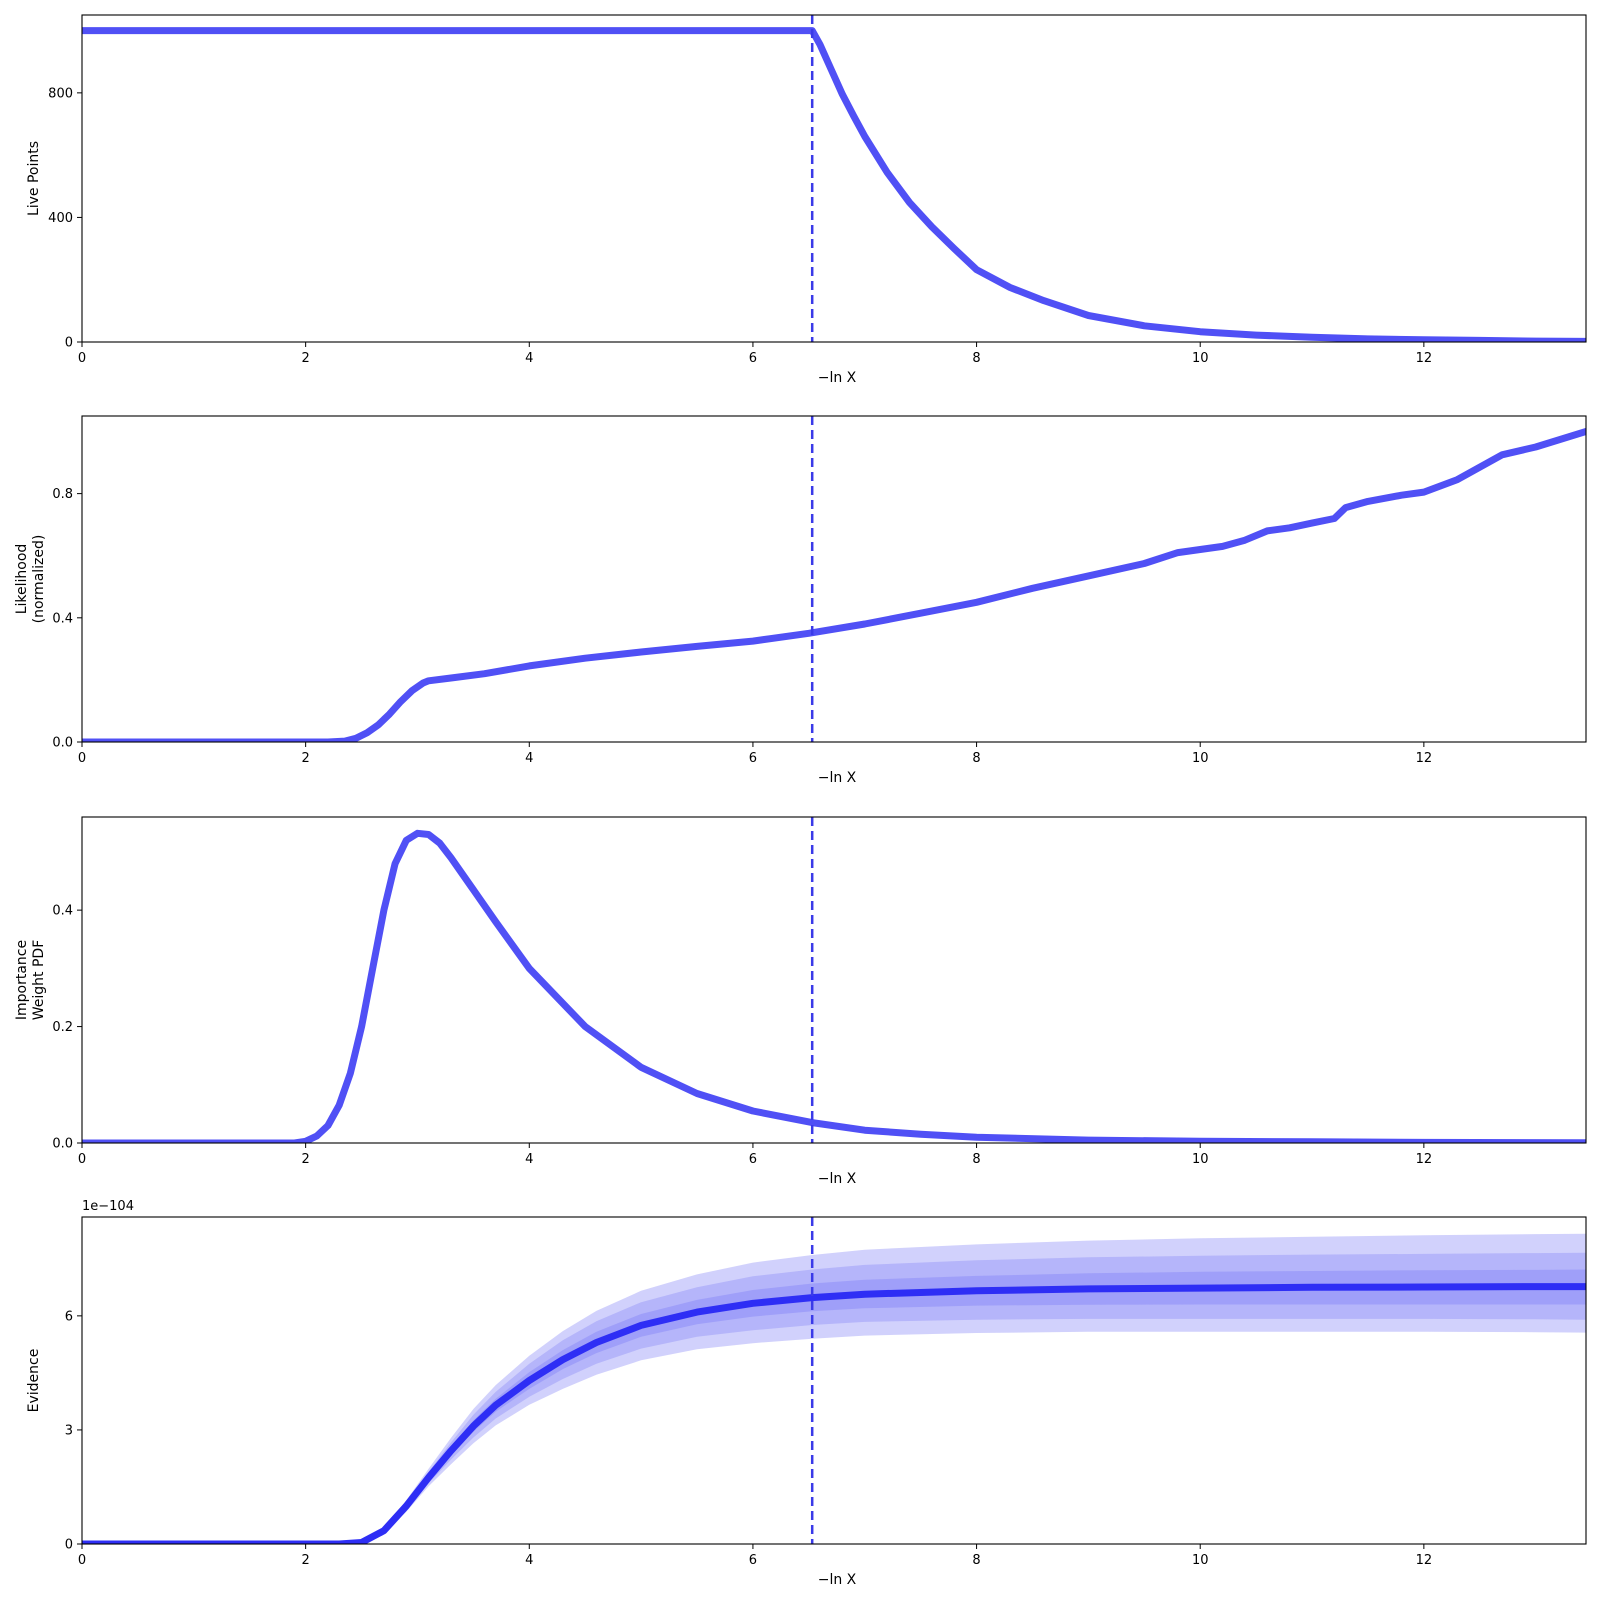 This screenshot has height=1600, width=1600. What do you see at coordinates (69, 1430) in the screenshot?
I see `y-tick-label: 3` at bounding box center [69, 1430].